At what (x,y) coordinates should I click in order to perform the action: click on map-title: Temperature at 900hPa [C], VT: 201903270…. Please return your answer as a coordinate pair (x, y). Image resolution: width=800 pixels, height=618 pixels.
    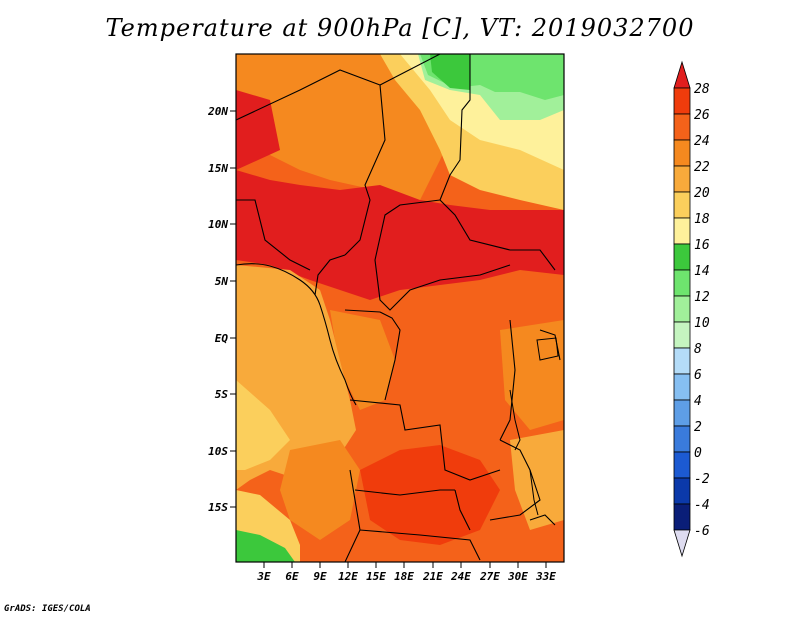
    Looking at the image, I should click on (400, 28).